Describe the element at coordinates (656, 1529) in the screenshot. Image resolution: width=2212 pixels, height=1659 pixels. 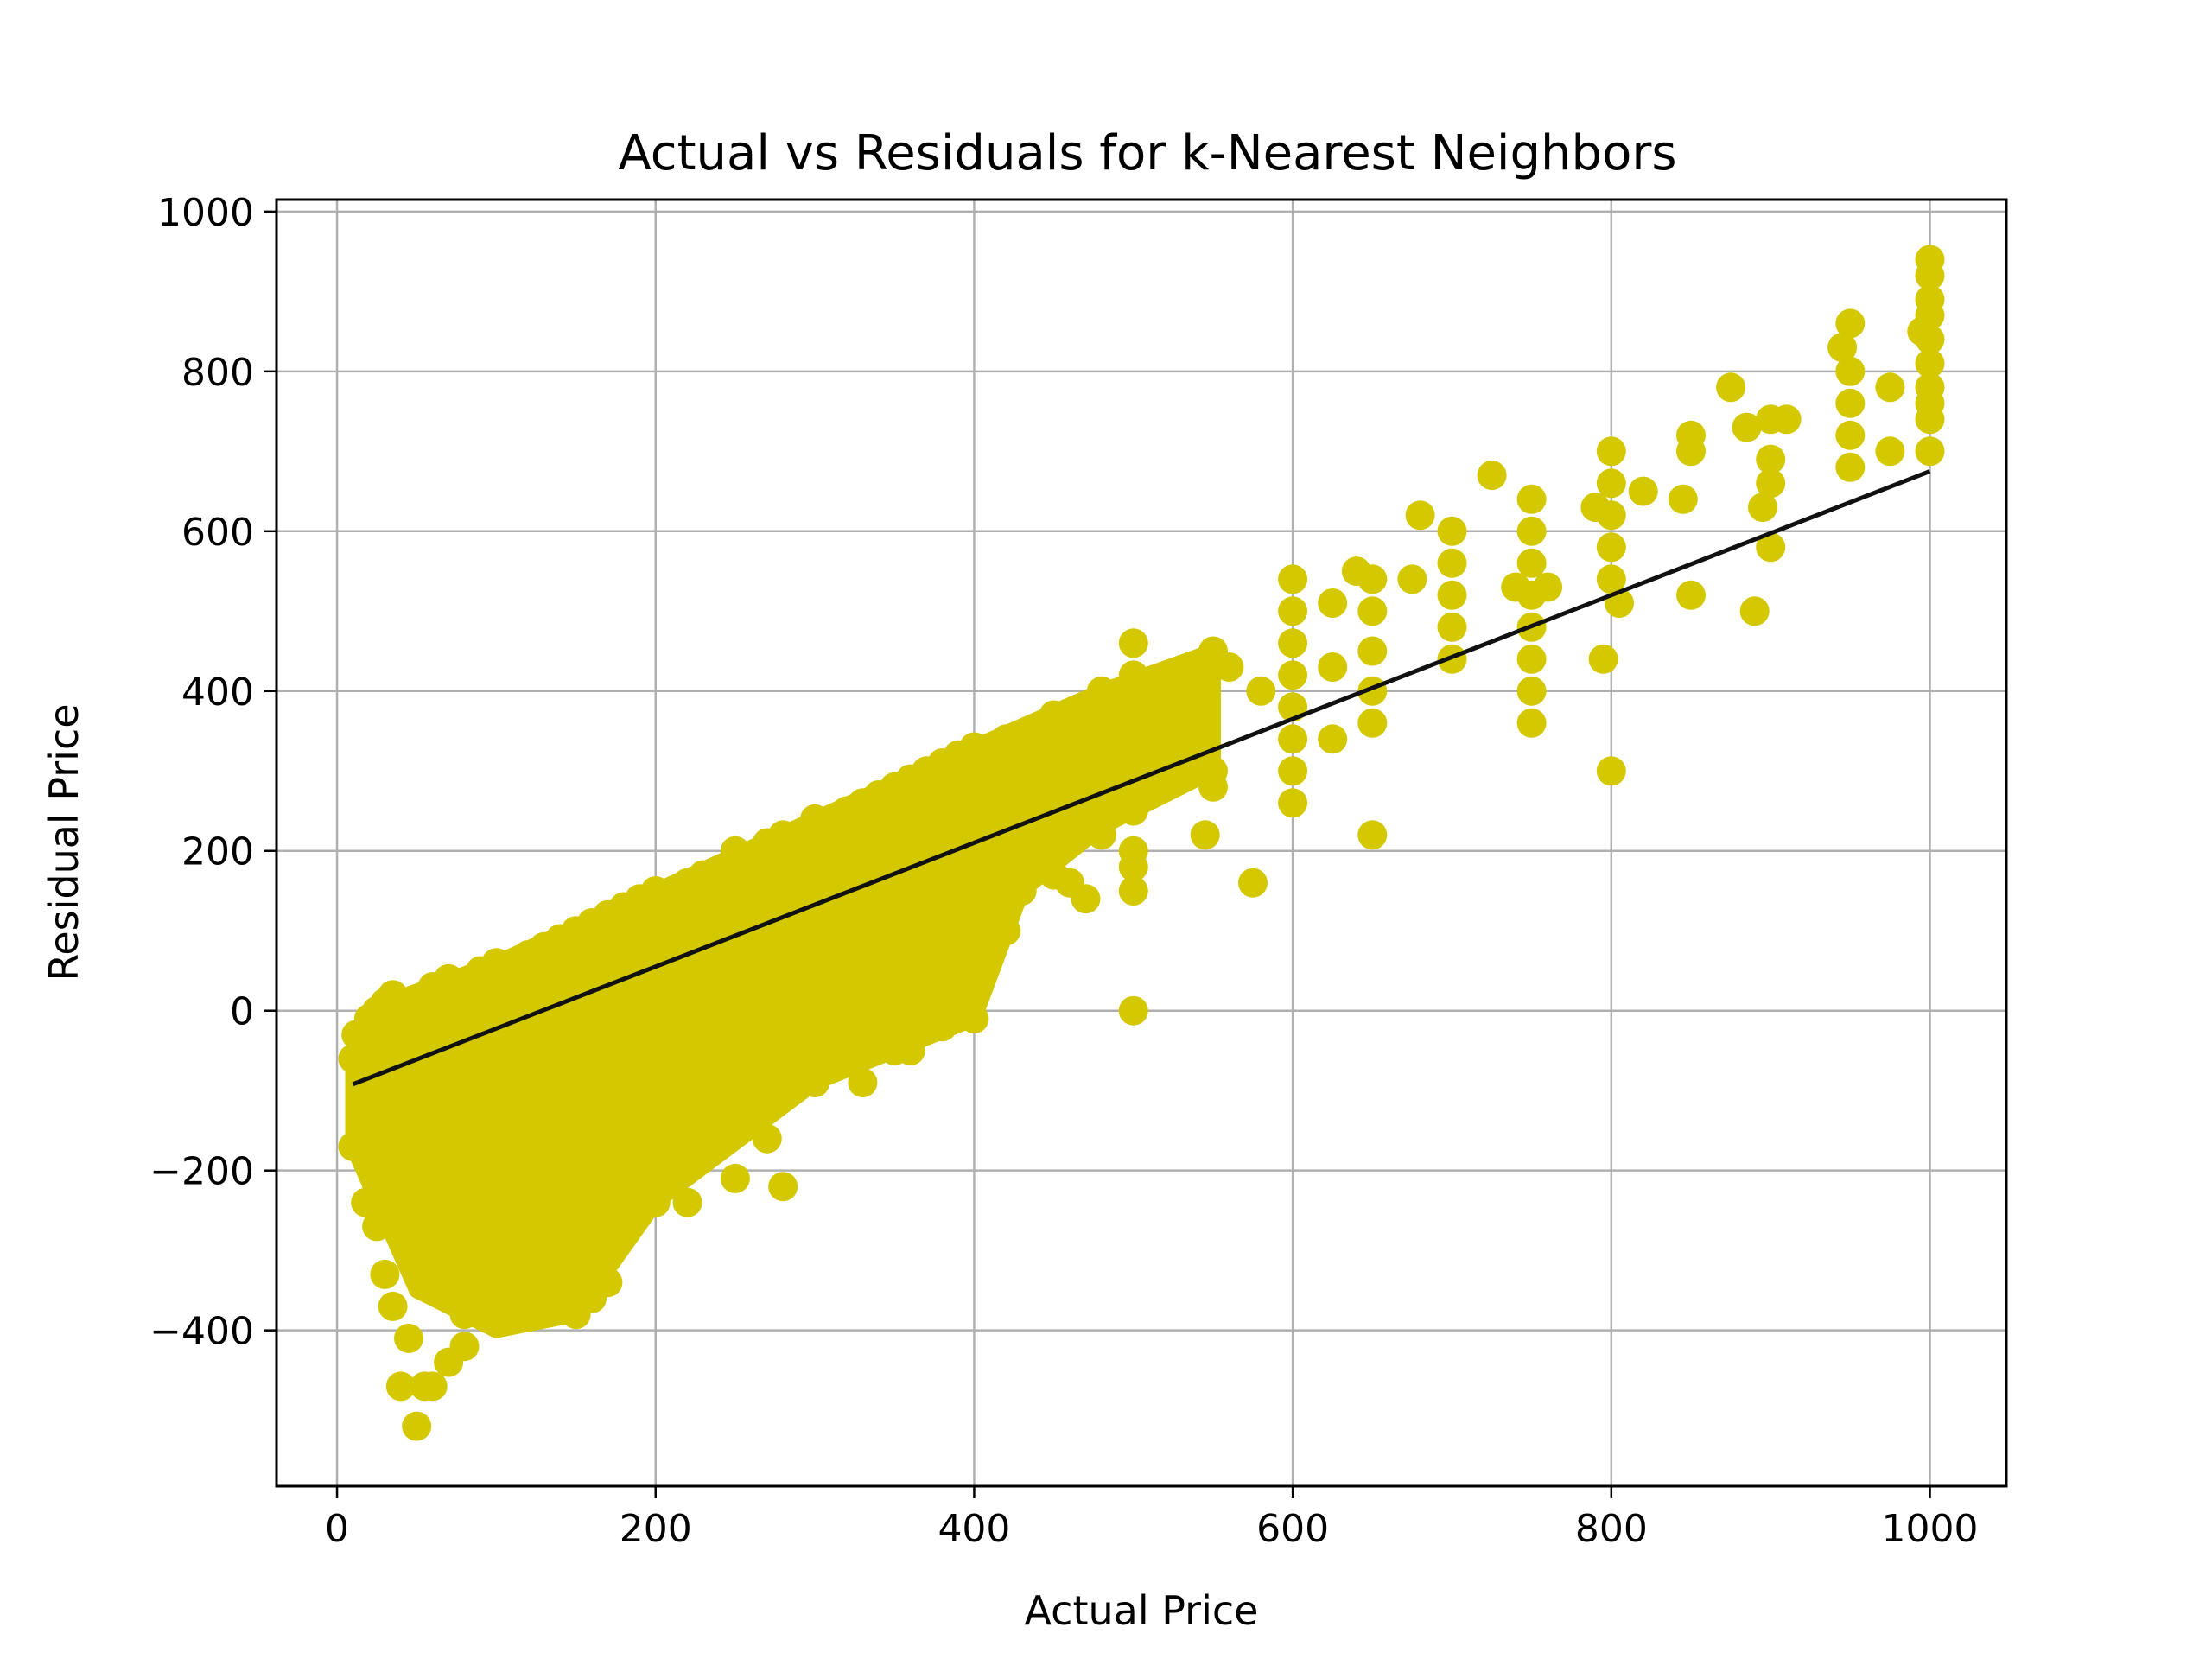
I see `x-tick-label: 200` at that location.